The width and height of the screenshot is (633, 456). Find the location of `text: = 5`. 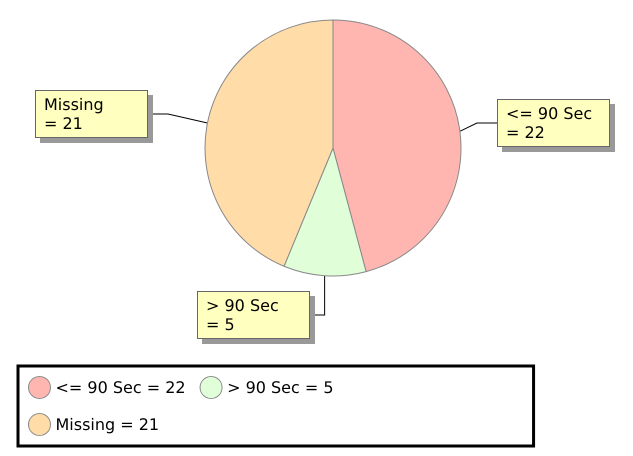

text: = 5 is located at coordinates (319, 387).